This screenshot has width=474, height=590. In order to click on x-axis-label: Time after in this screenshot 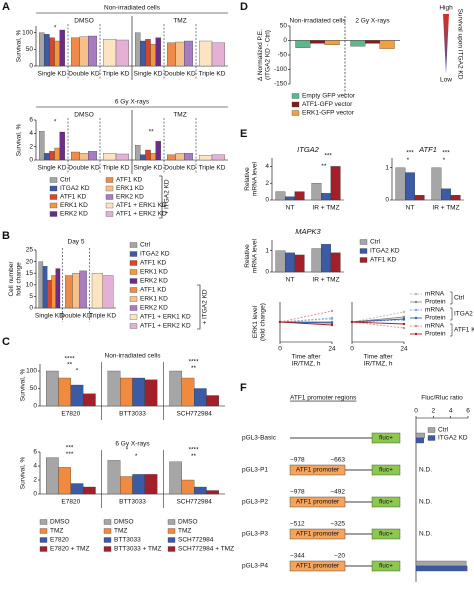, I will do `click(306, 357)`.